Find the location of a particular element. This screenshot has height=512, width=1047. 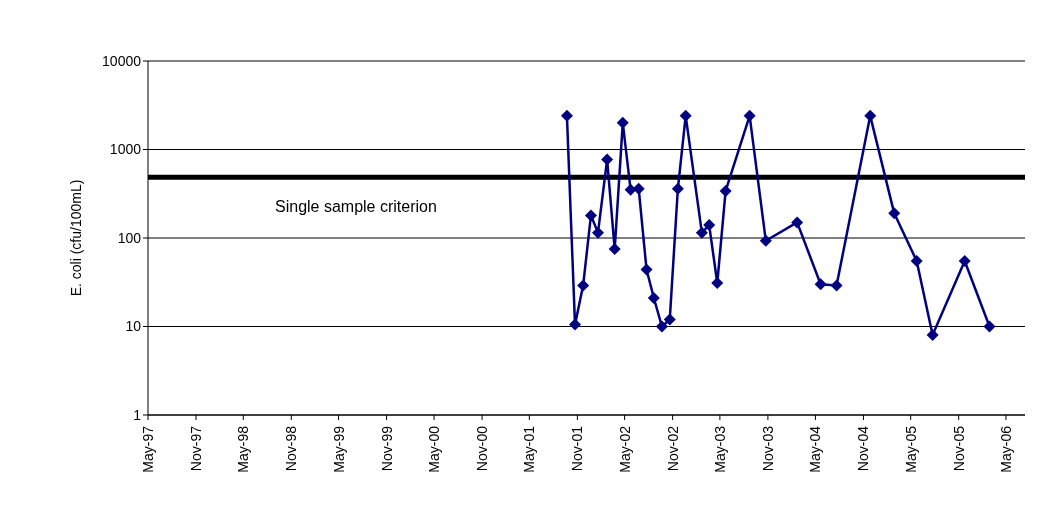

y-tick-label: 1000 is located at coordinates (125, 149).